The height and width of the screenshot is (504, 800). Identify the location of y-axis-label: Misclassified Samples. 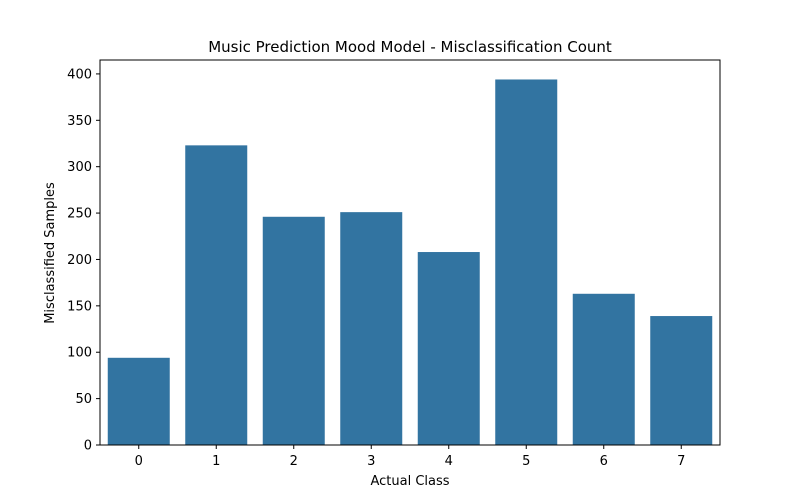
(50, 253).